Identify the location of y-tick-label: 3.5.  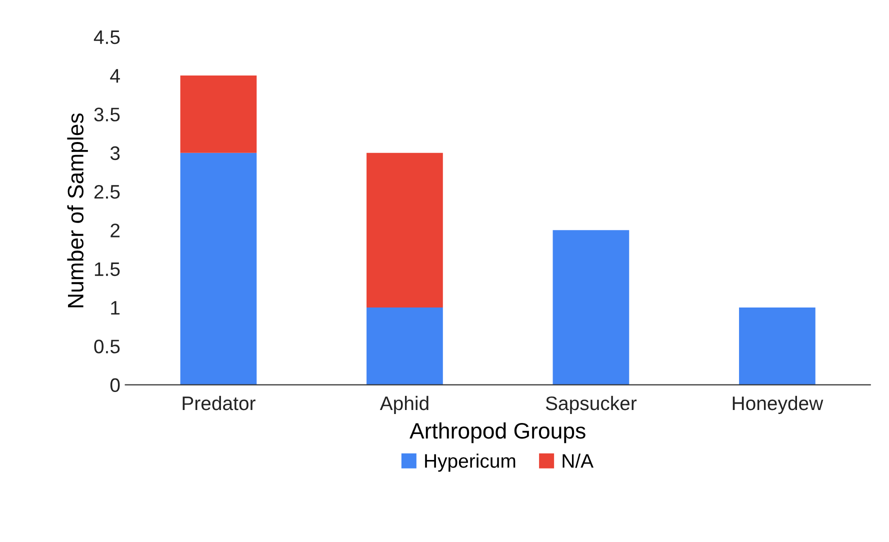
(107, 115).